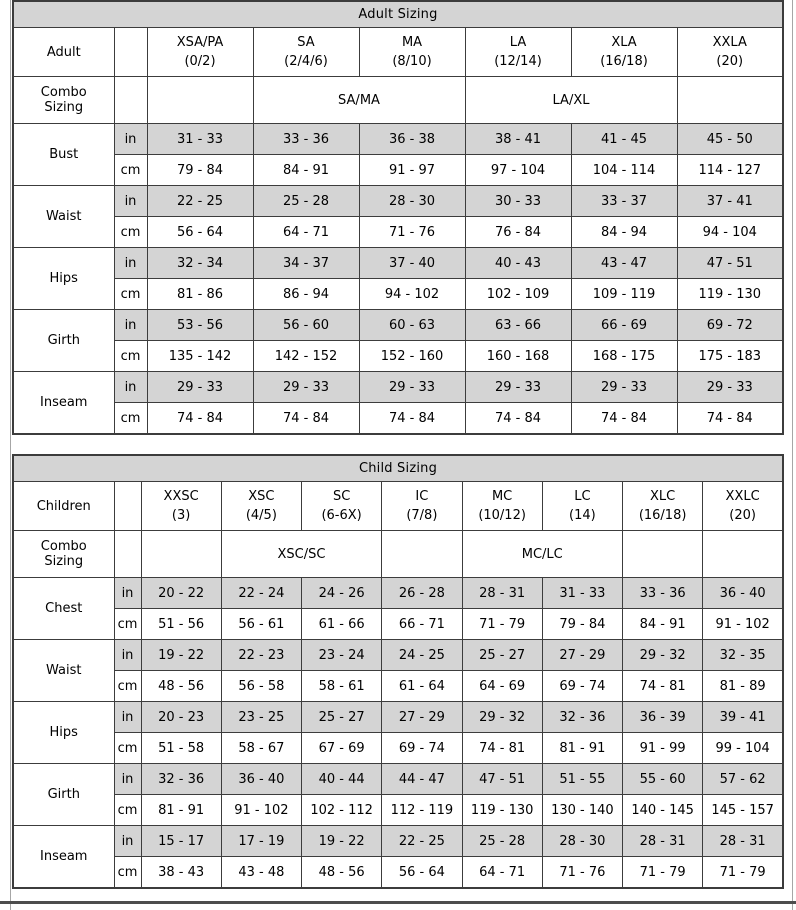 This screenshot has height=910, width=796. What do you see at coordinates (662, 810) in the screenshot?
I see `value-cell: 140 - 145` at bounding box center [662, 810].